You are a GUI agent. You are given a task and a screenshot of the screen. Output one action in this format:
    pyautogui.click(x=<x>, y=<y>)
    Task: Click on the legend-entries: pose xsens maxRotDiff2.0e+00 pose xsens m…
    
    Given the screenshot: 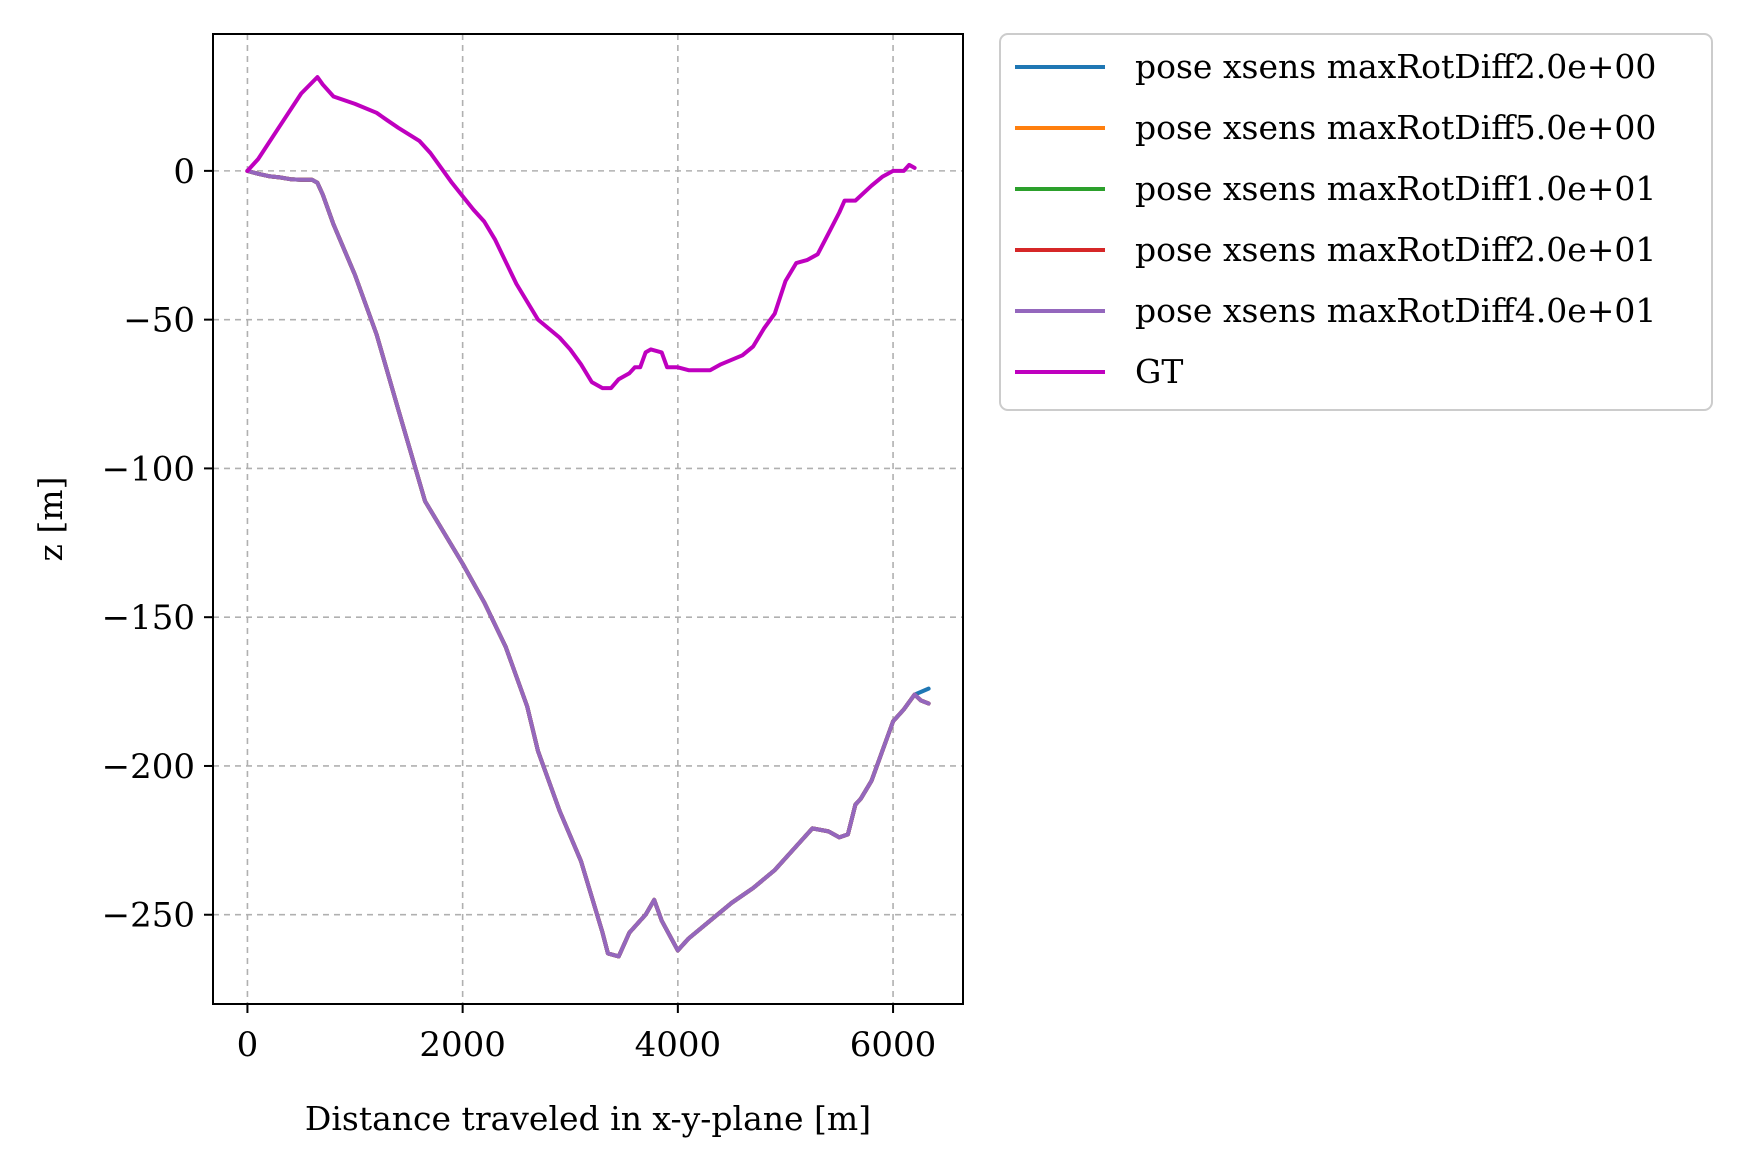 What is the action you would take?
    pyautogui.click(x=1335, y=219)
    